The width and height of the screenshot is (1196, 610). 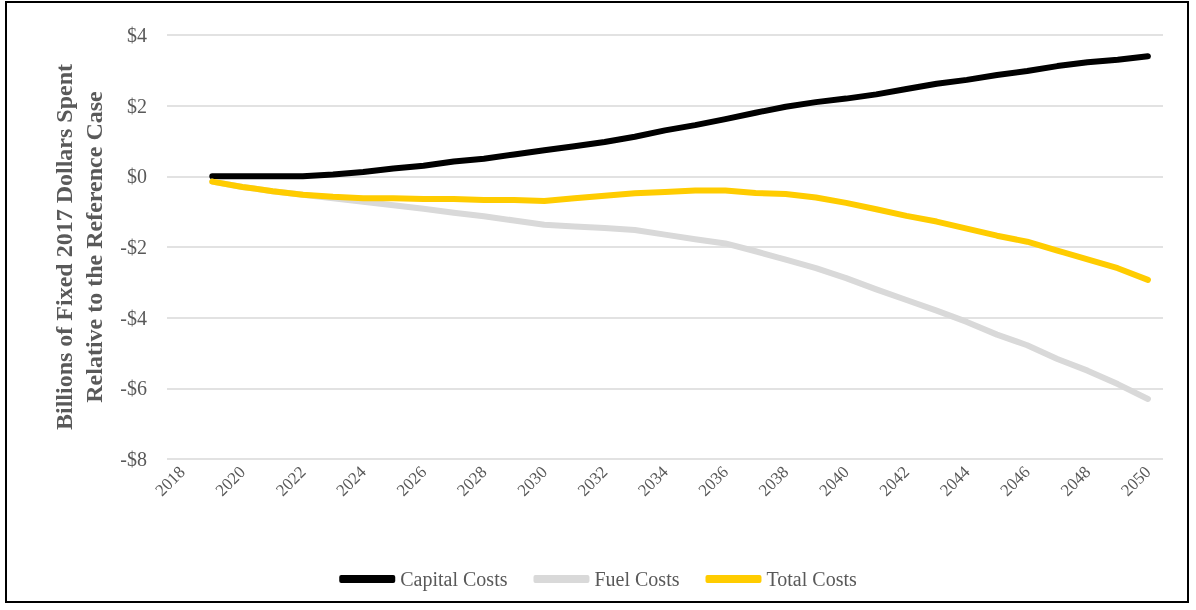 What do you see at coordinates (79, 247) in the screenshot?
I see `y-axis-title: Billions of Fixed 2017 Dollars Spent Relative to the Reference Case` at bounding box center [79, 247].